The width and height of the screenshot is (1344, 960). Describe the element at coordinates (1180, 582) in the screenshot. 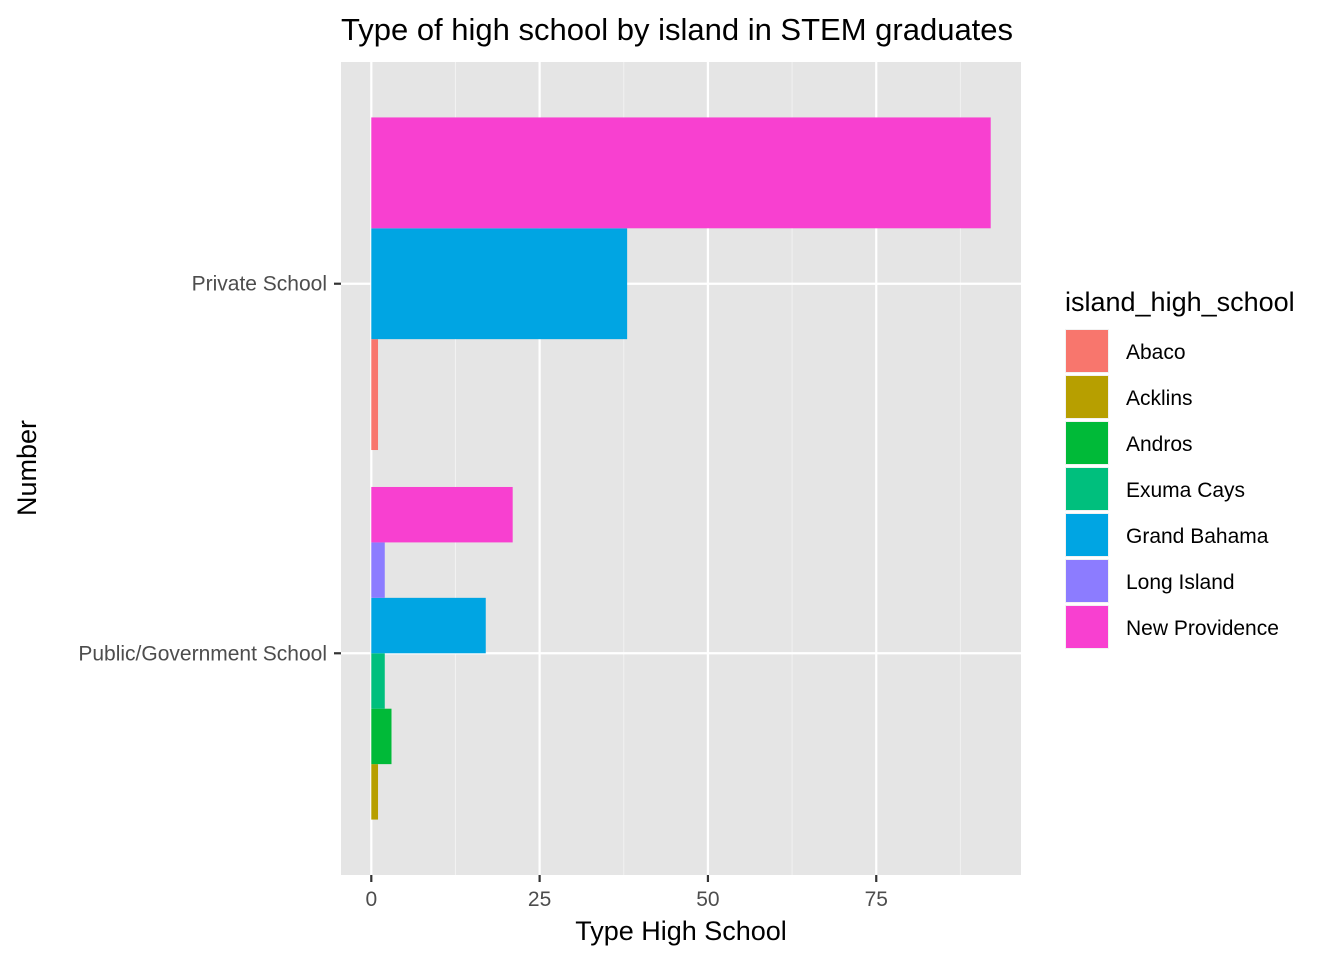

I see `legend-label: Long Island` at that location.